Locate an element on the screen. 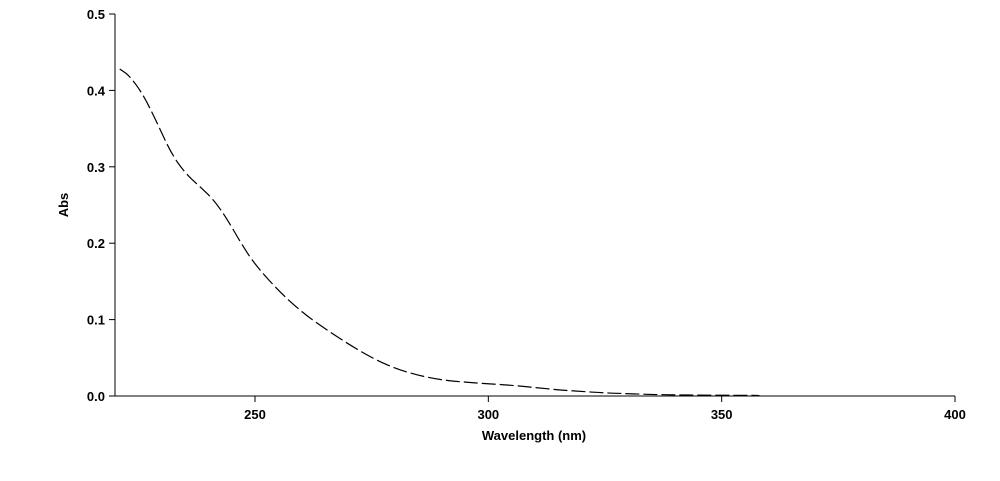 This screenshot has width=1000, height=481. x-tick-label: 300 is located at coordinates (488, 414).